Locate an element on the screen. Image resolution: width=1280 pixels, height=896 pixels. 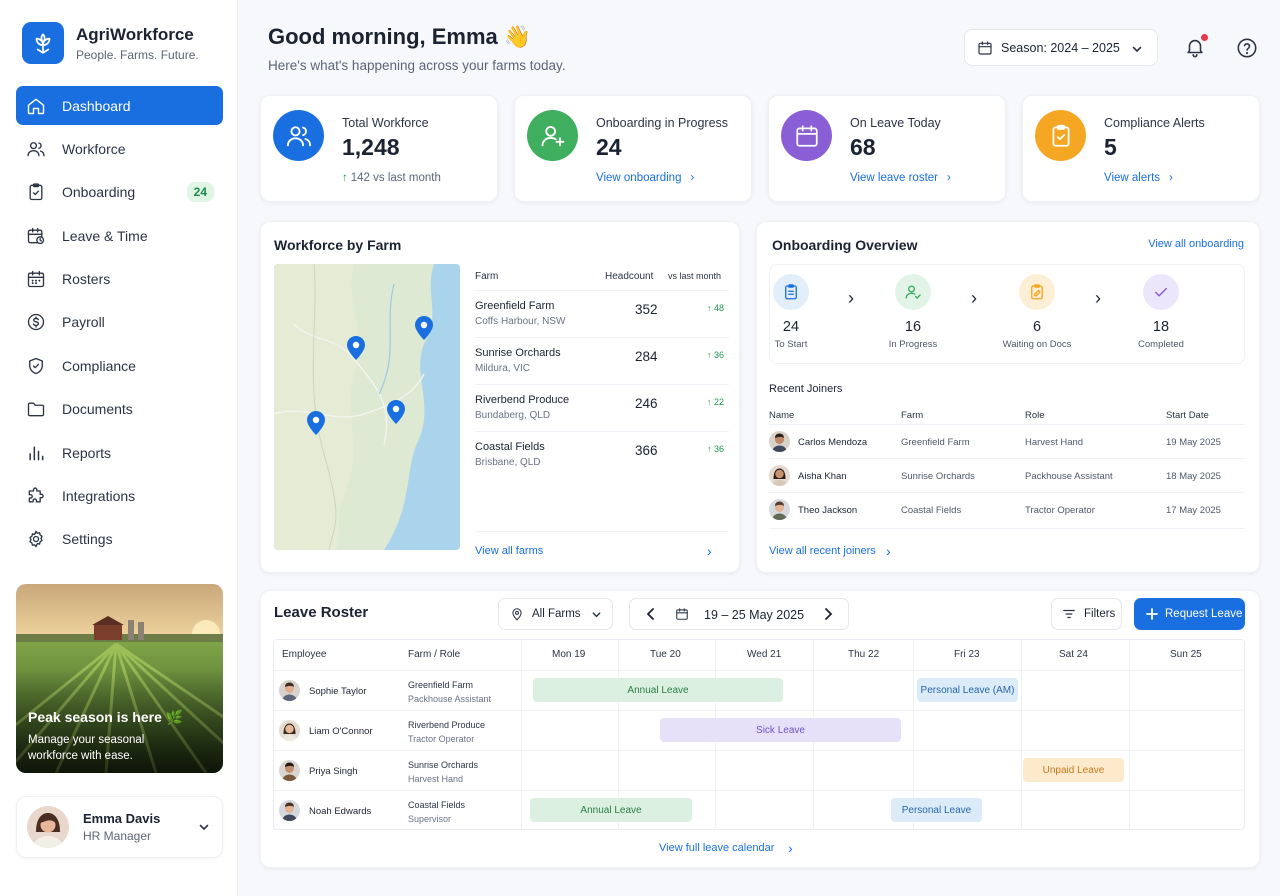
employee-role: Packhouse Assistant is located at coordinates (450, 699).